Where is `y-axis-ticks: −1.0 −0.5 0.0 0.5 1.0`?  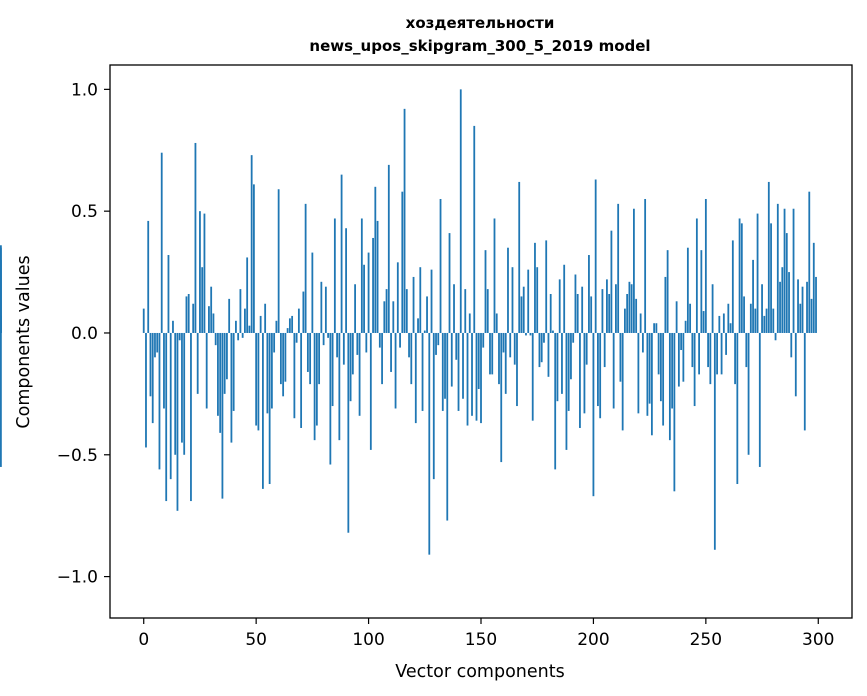 y-axis-ticks: −1.0 −0.5 0.0 0.5 1.0 is located at coordinates (83, 334).